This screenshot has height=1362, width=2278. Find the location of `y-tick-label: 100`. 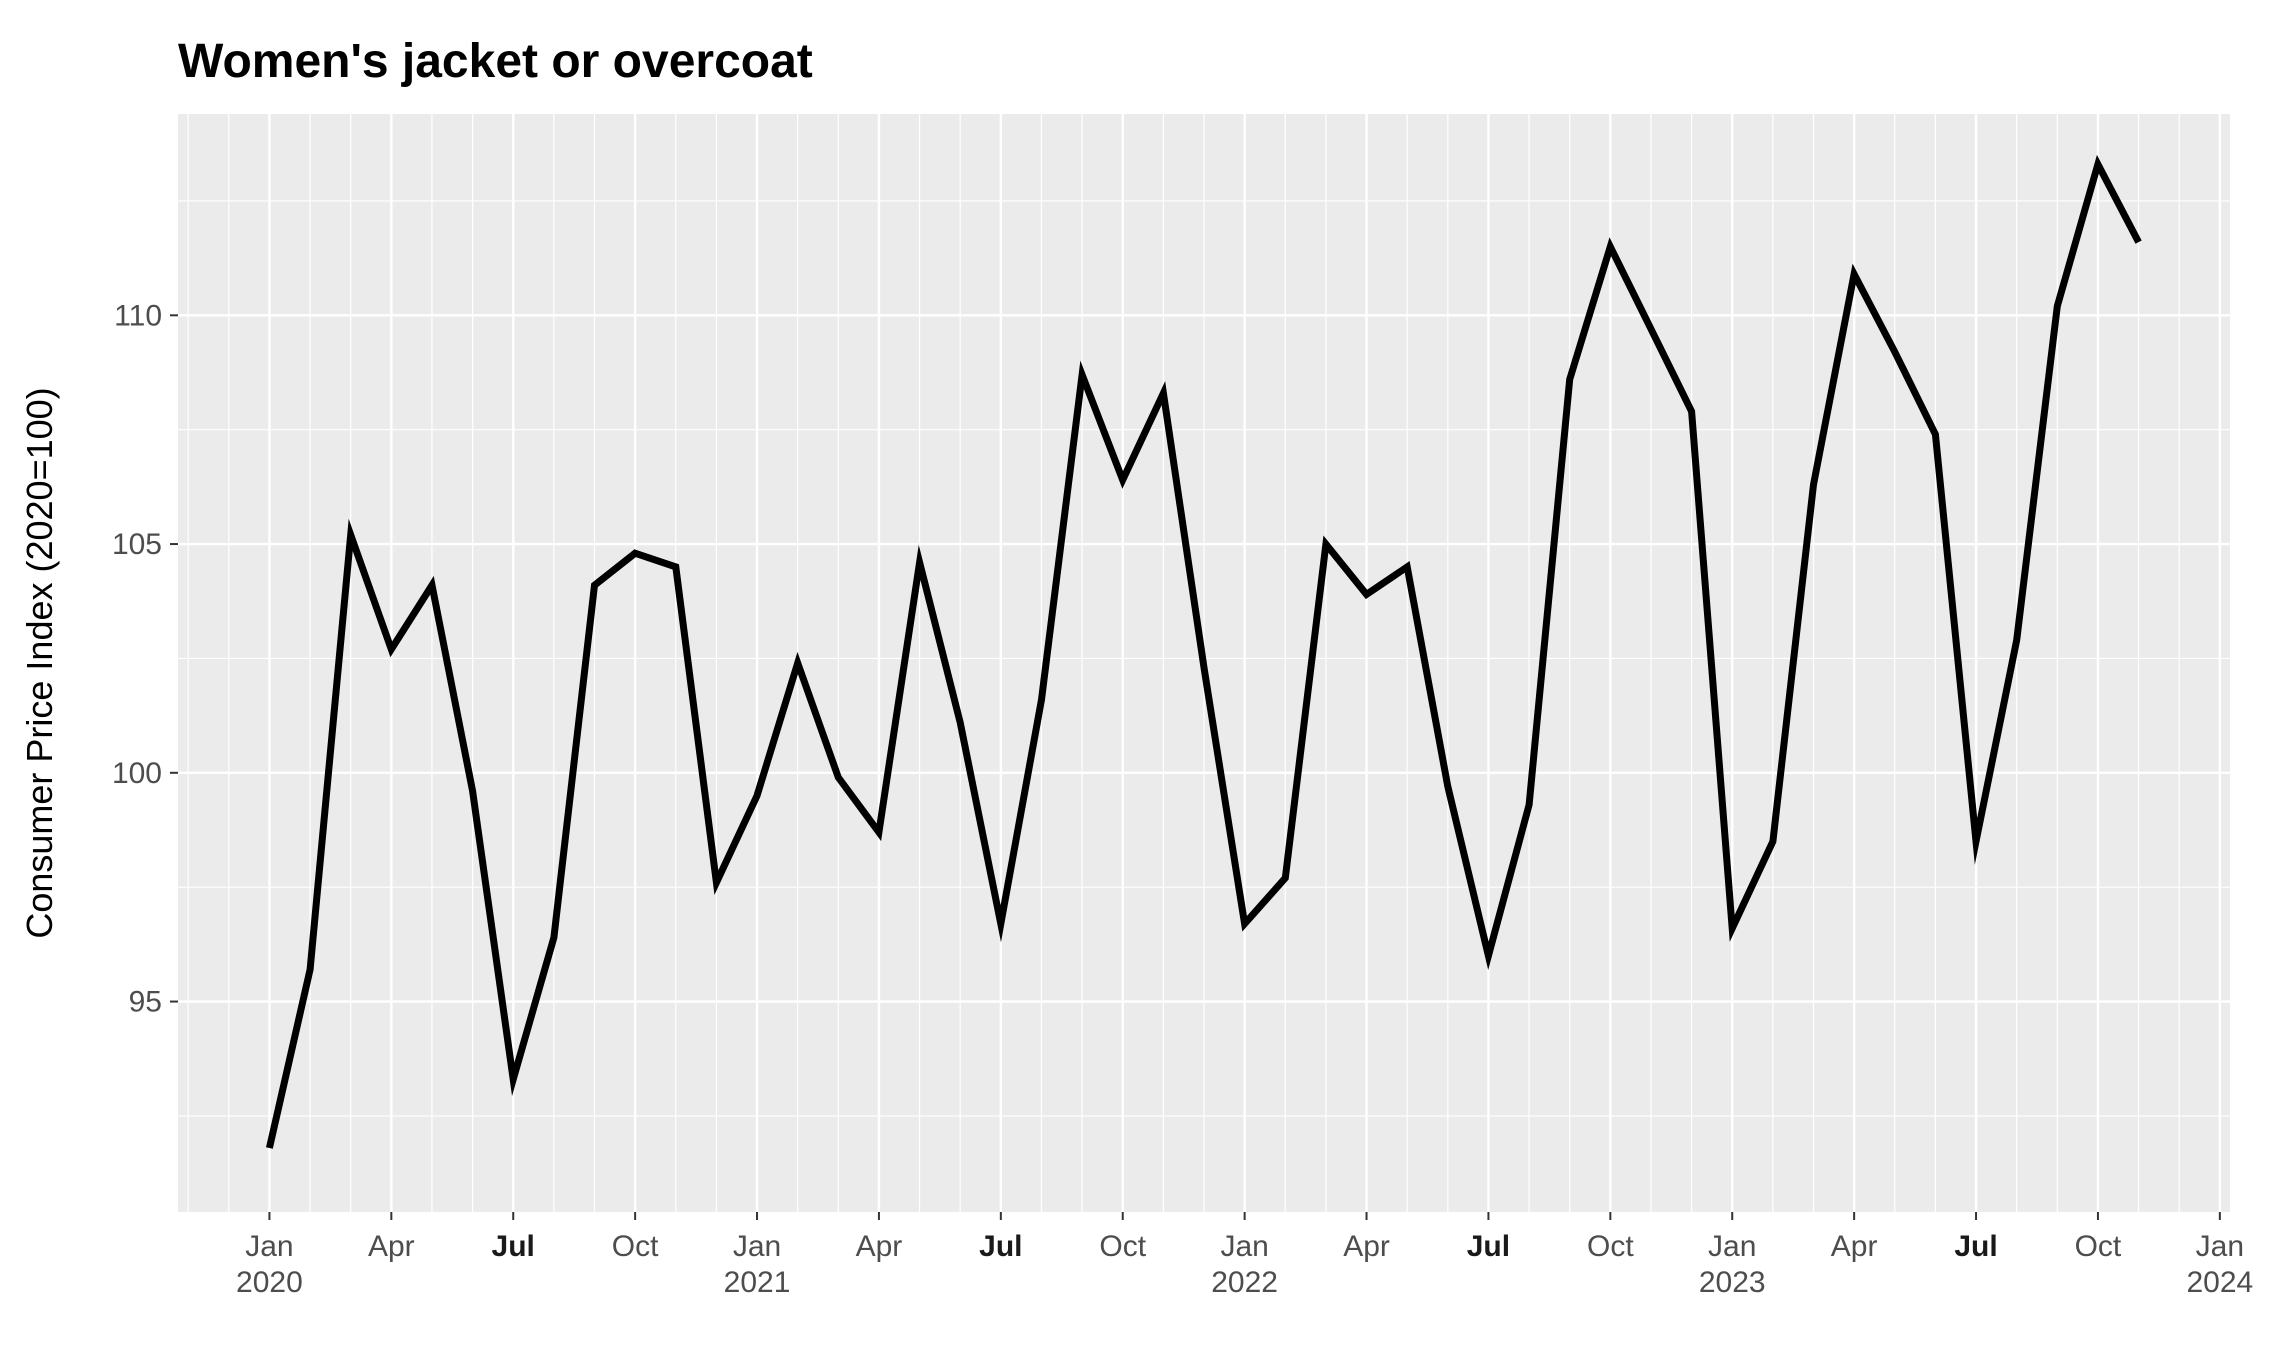

y-tick-label: 100 is located at coordinates (137, 773).